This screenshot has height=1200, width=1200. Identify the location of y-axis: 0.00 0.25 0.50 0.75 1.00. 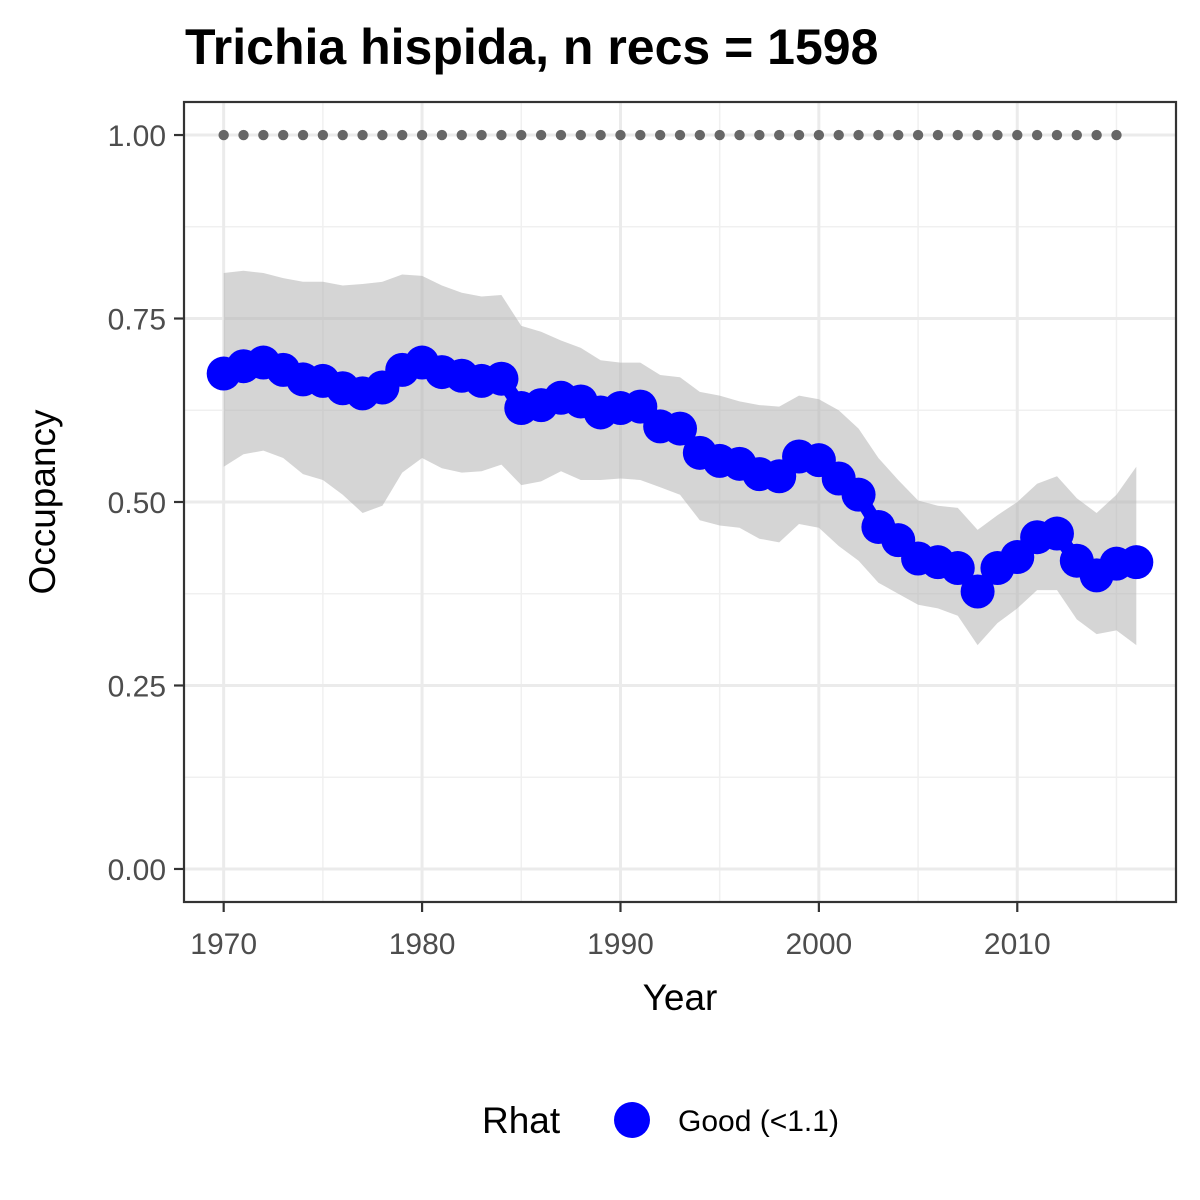
(146, 503).